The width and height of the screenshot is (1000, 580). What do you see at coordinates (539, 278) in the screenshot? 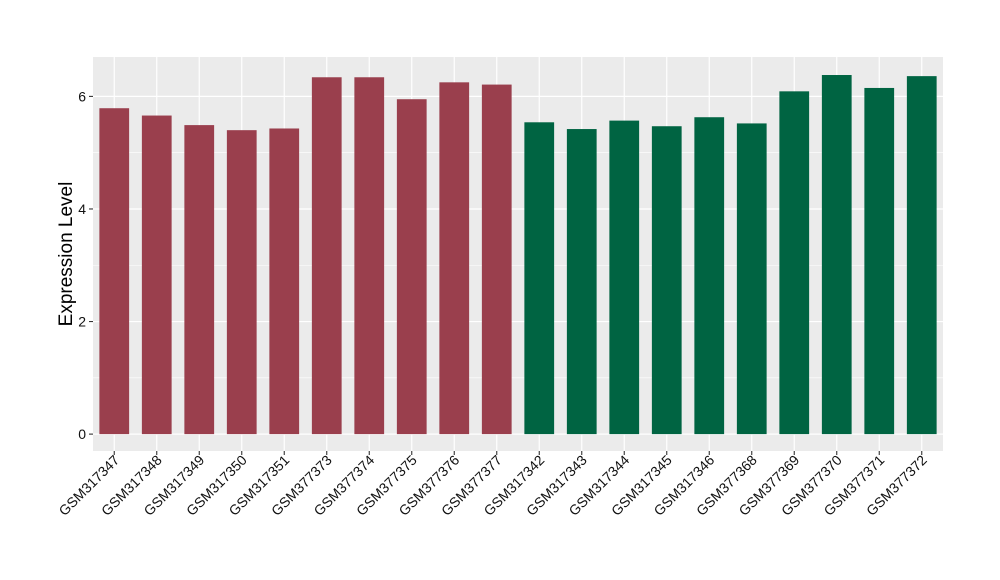
I see `bar-GSM317342` at bounding box center [539, 278].